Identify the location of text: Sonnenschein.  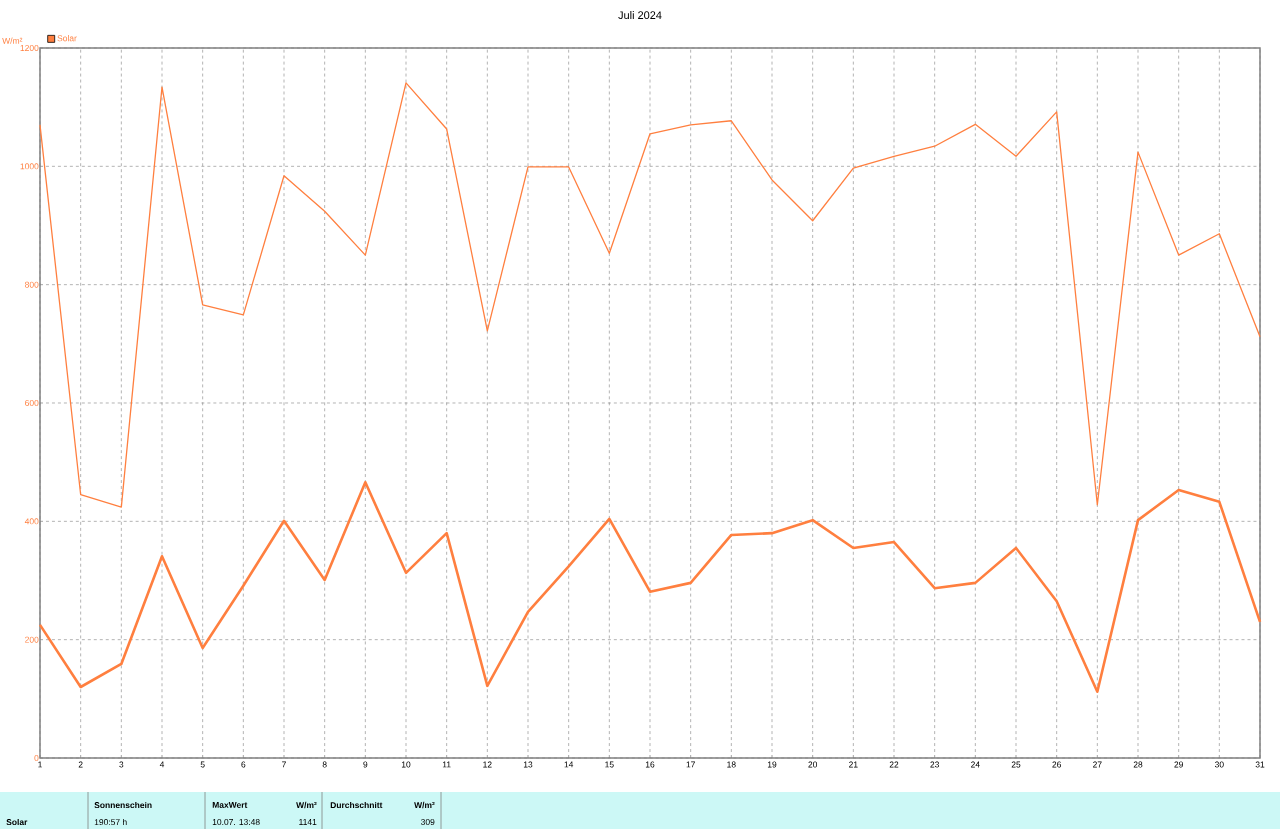
(123, 805).